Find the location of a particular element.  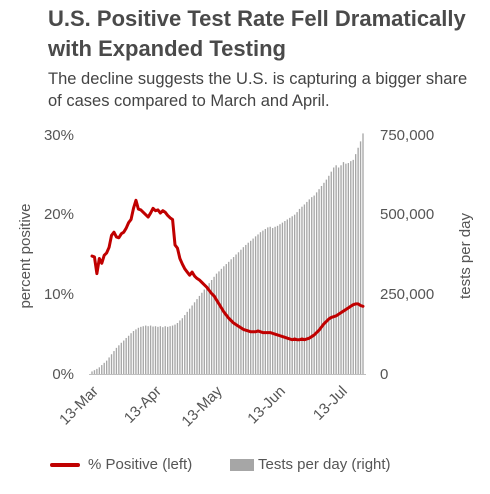

y-right-axis-title: tests per day is located at coordinates (465, 256).